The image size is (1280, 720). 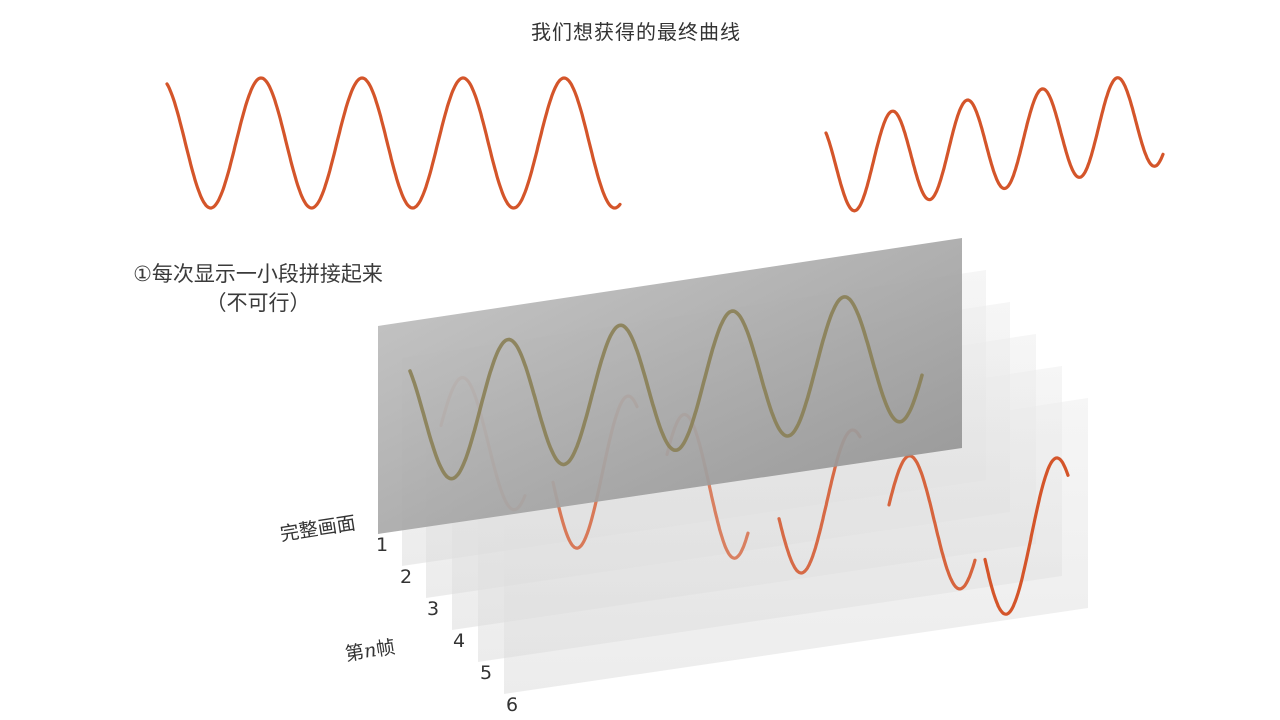 I want to click on method-label-line2: （不可行）, so click(x=258, y=303).